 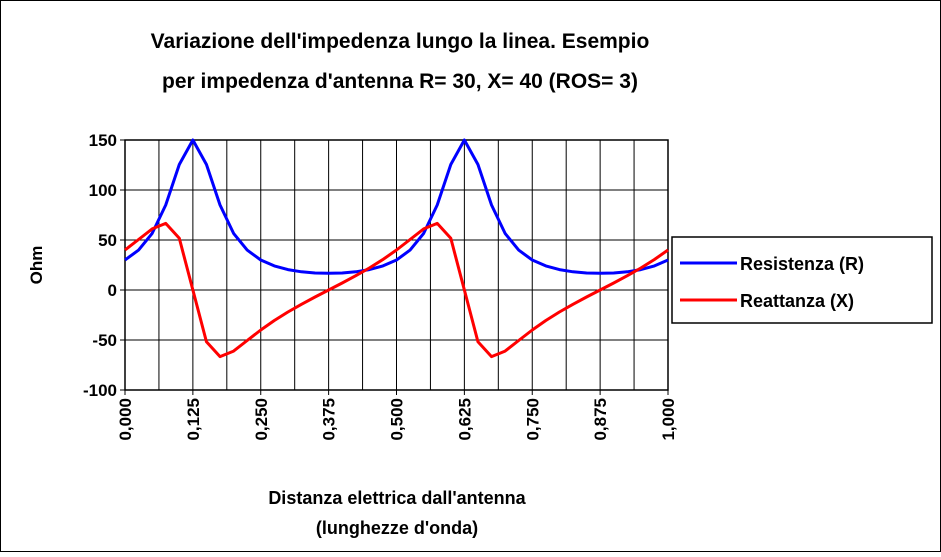 What do you see at coordinates (600, 419) in the screenshot?
I see `x-tick-label: 0,875` at bounding box center [600, 419].